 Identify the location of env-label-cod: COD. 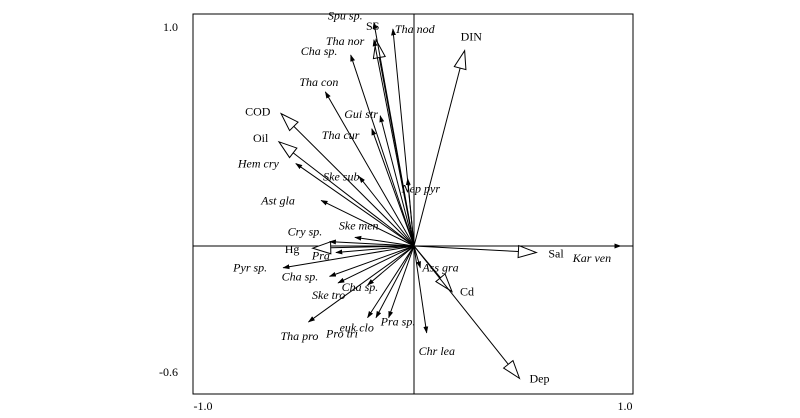
(258, 112).